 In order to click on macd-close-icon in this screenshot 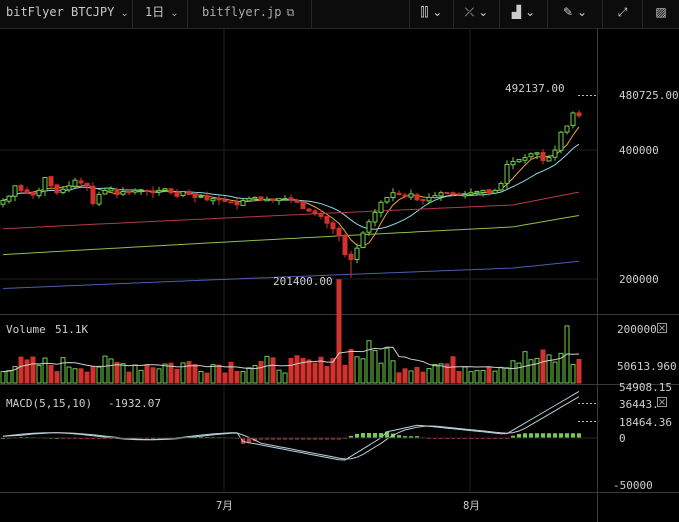, I will do `click(662, 402)`.